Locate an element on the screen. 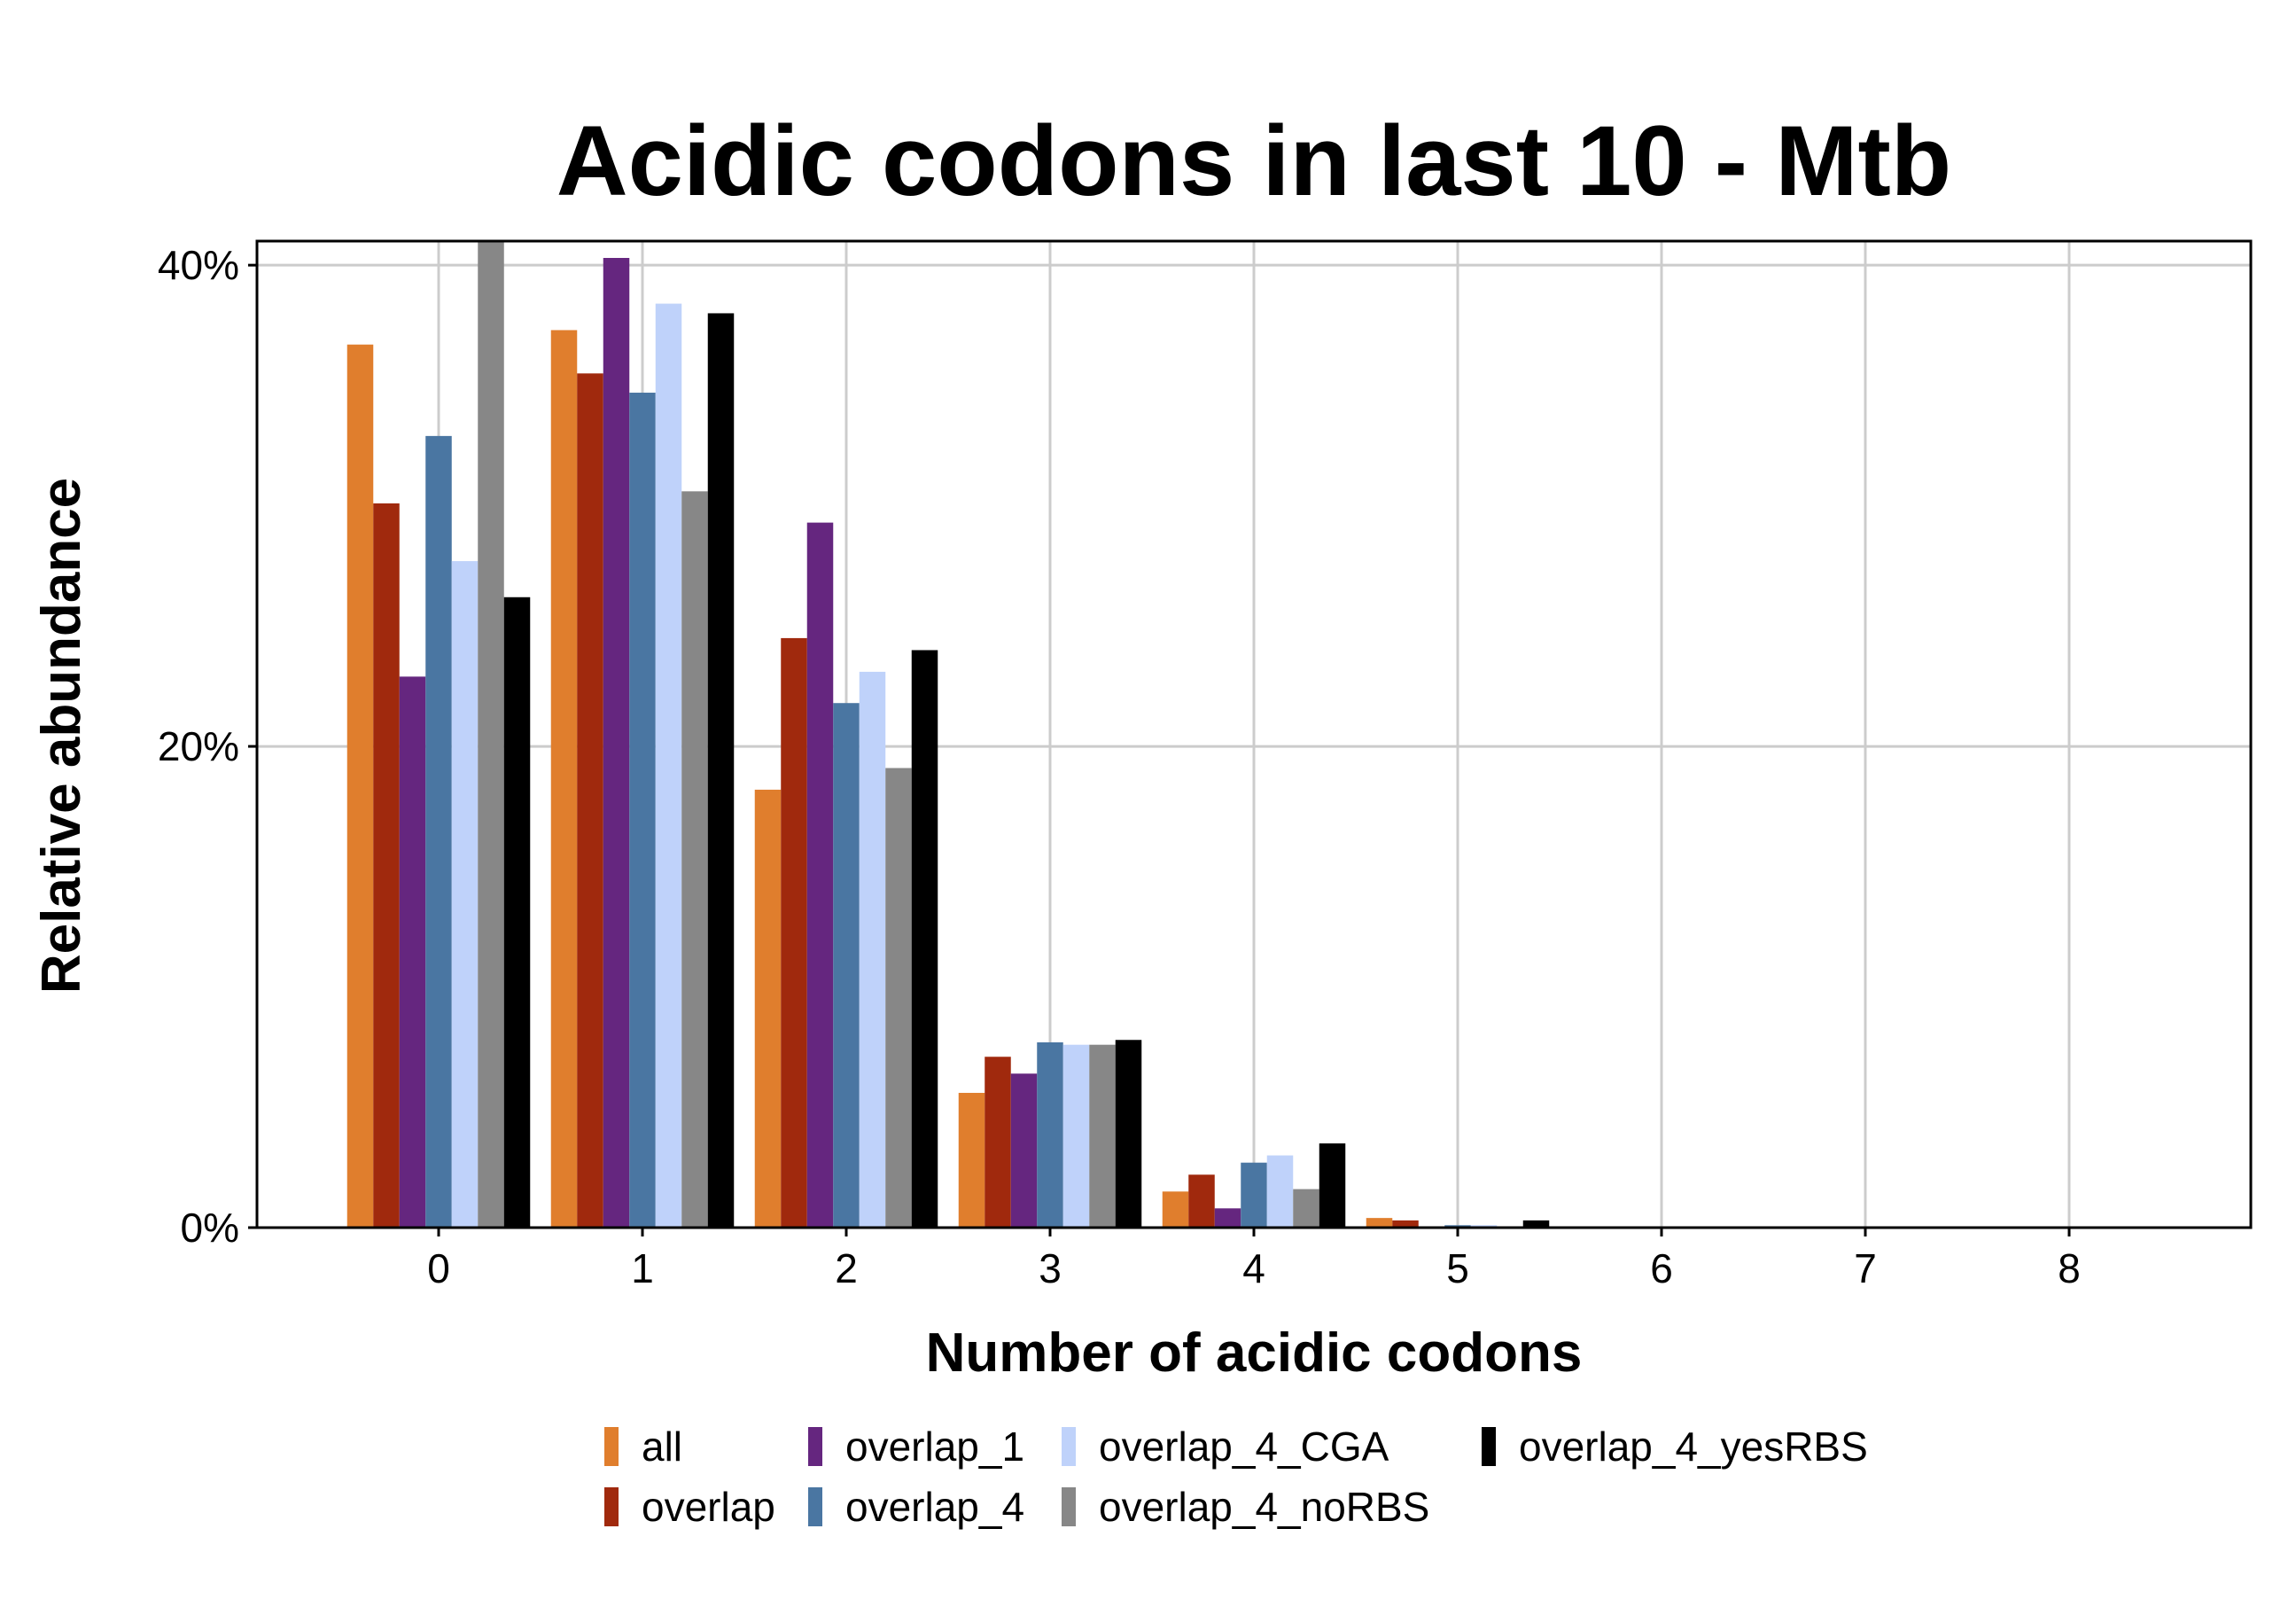  y-axis-label: Relative abundance is located at coordinates (61, 736).